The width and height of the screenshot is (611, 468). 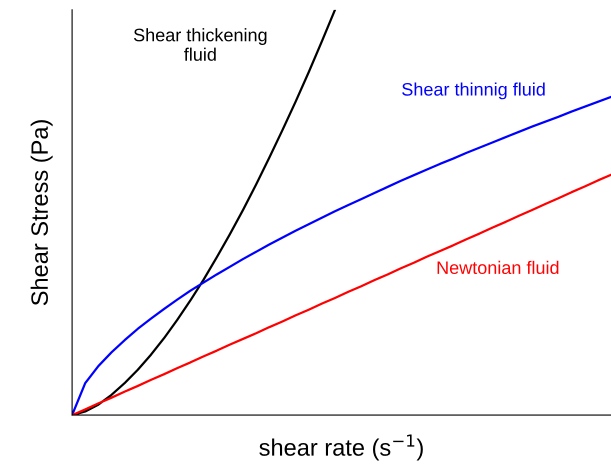 What do you see at coordinates (41, 213) in the screenshot?
I see `y-axis-title: Shear Stress (Pa)` at bounding box center [41, 213].